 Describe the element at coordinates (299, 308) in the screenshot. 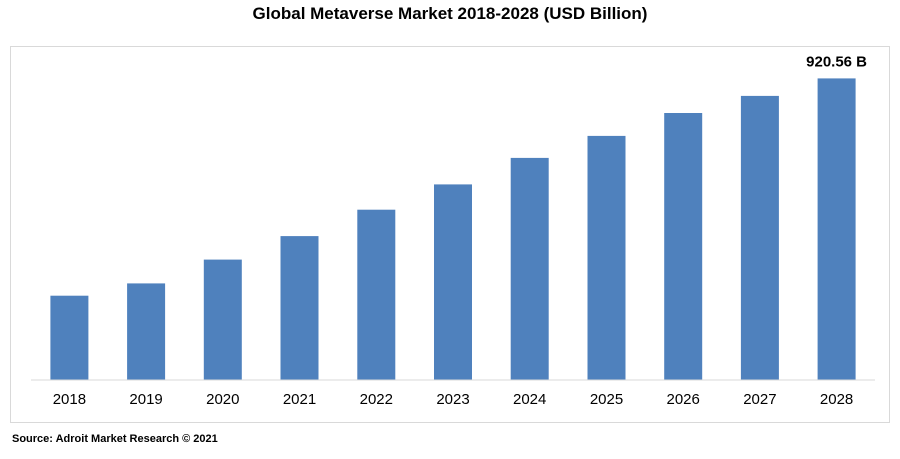

I see `bar-2021` at that location.